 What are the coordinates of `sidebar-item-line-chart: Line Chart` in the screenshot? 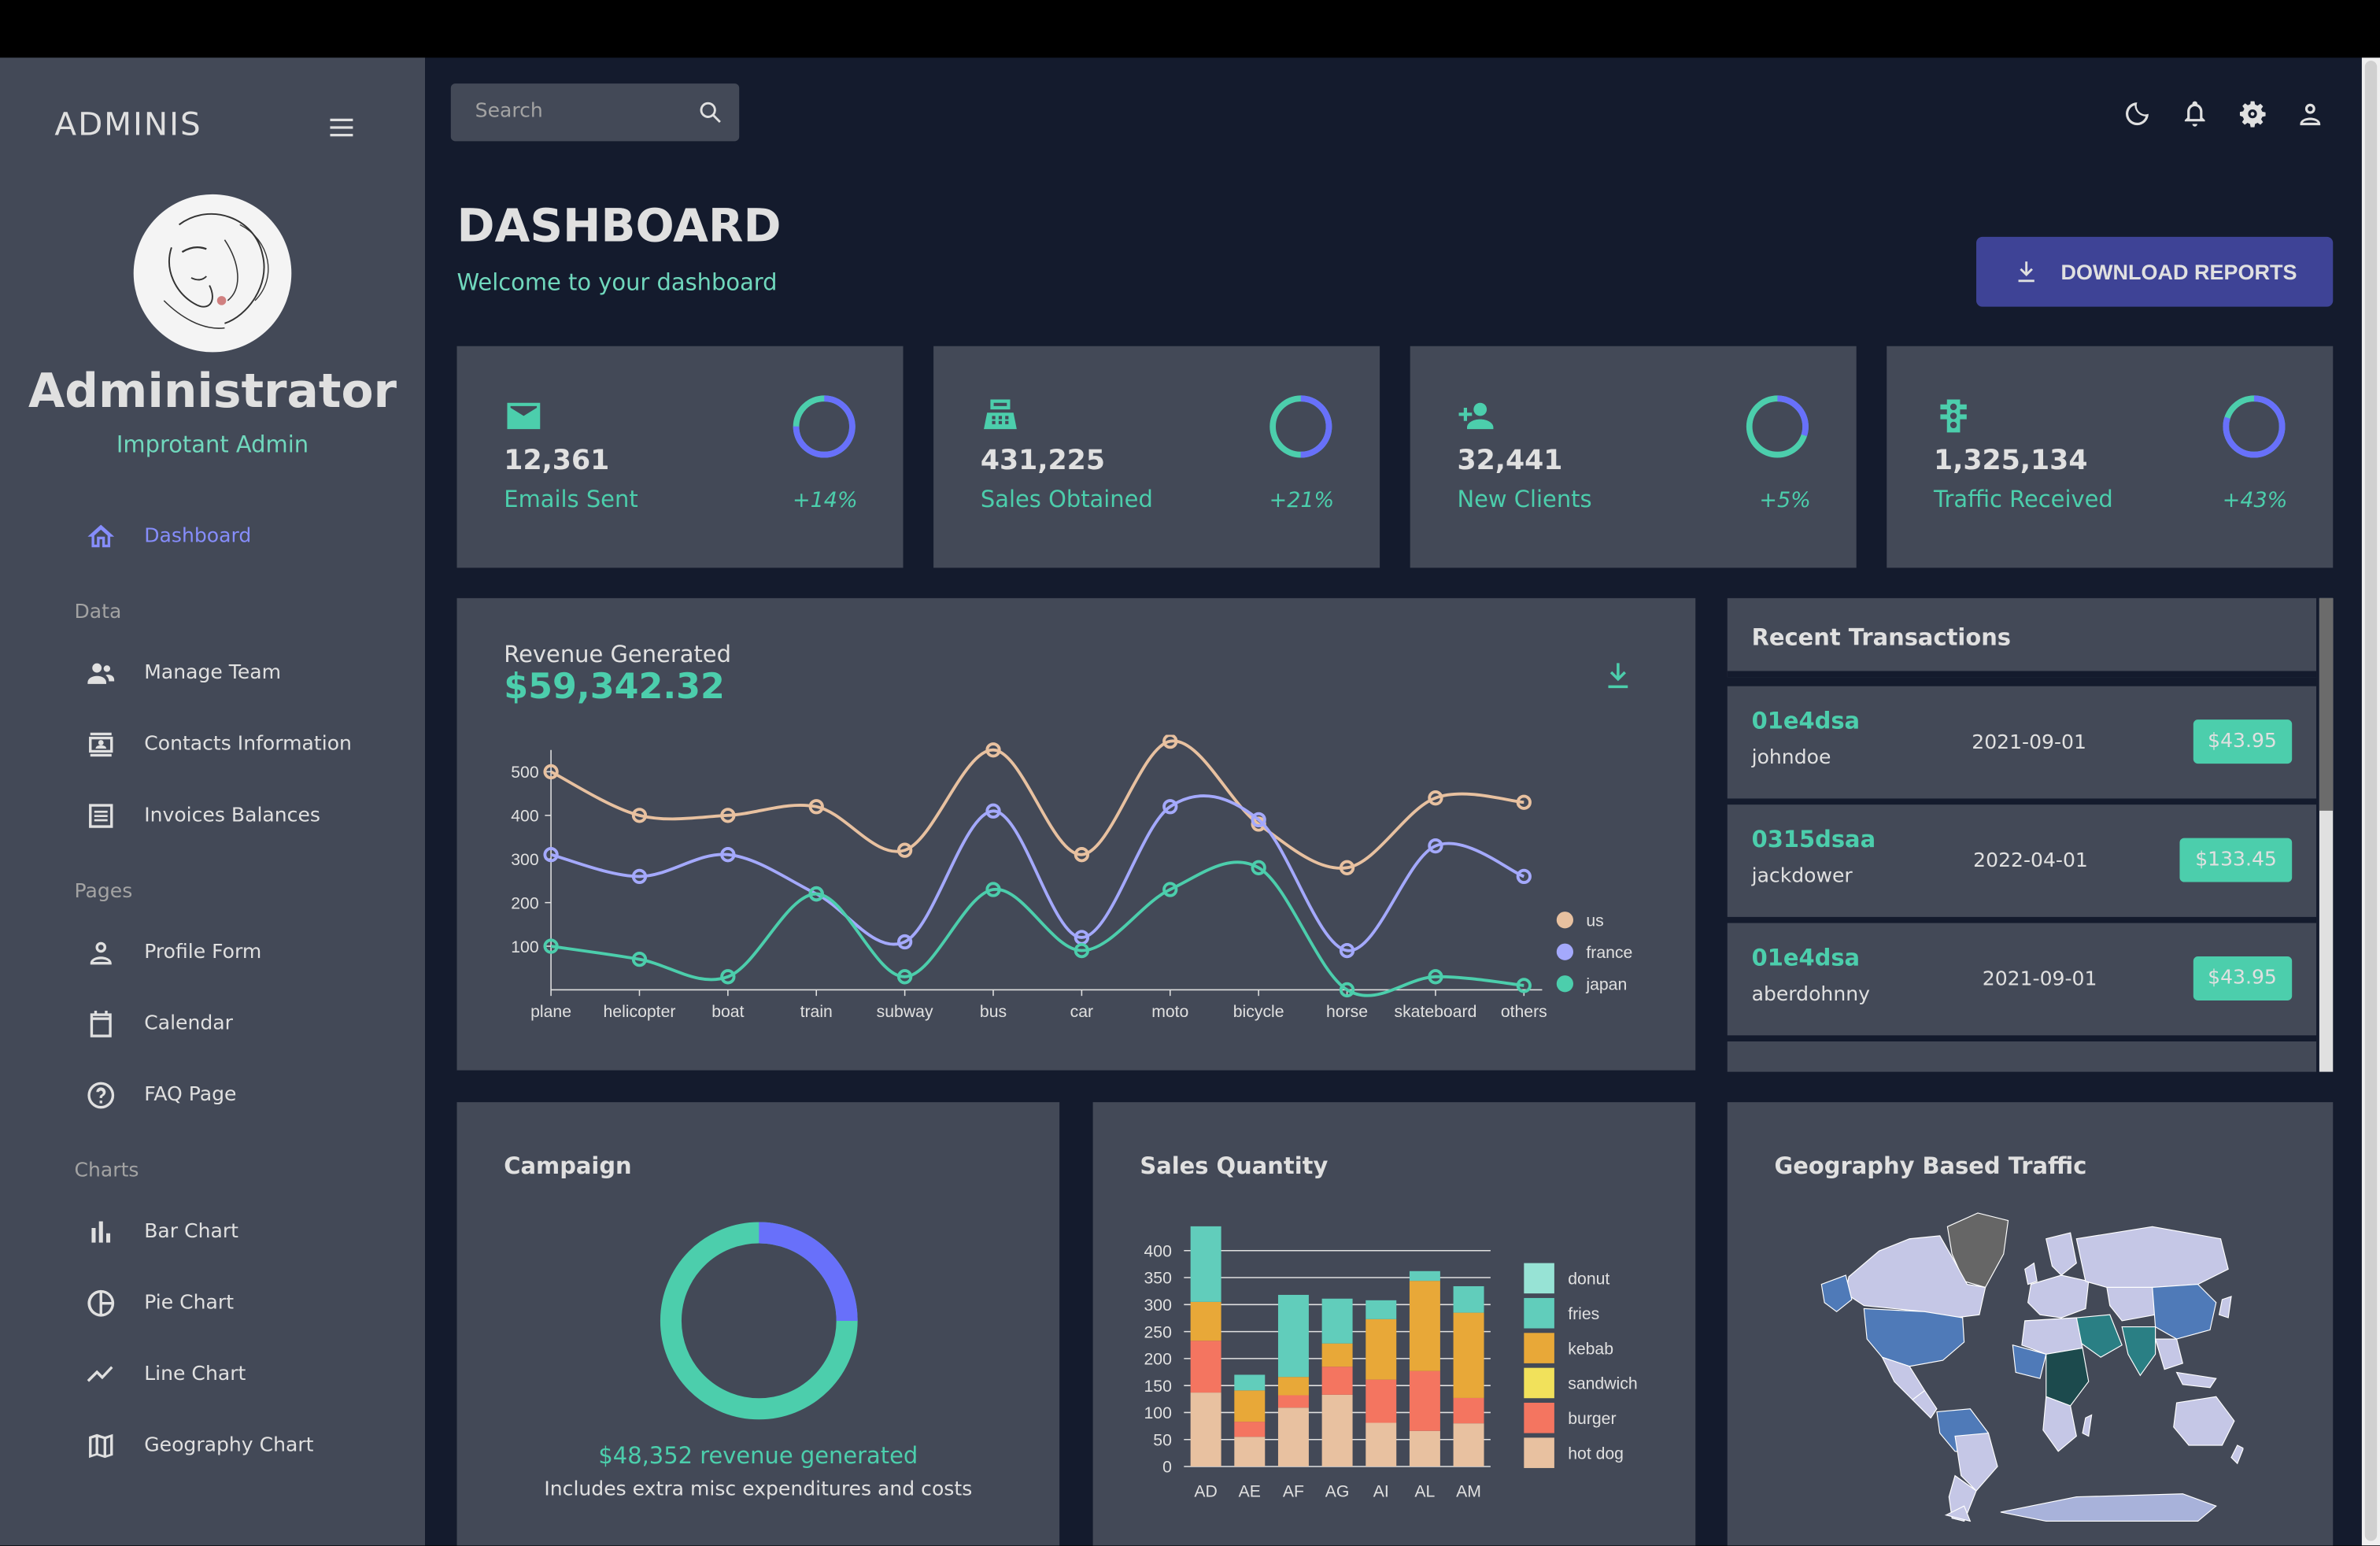 It's located at (165, 1374).